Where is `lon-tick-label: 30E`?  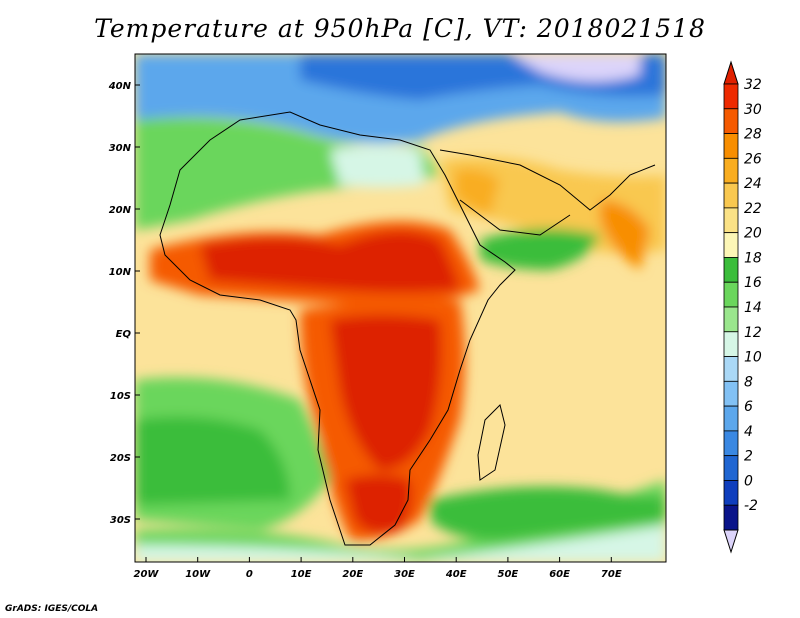 lon-tick-label: 30E is located at coordinates (404, 574).